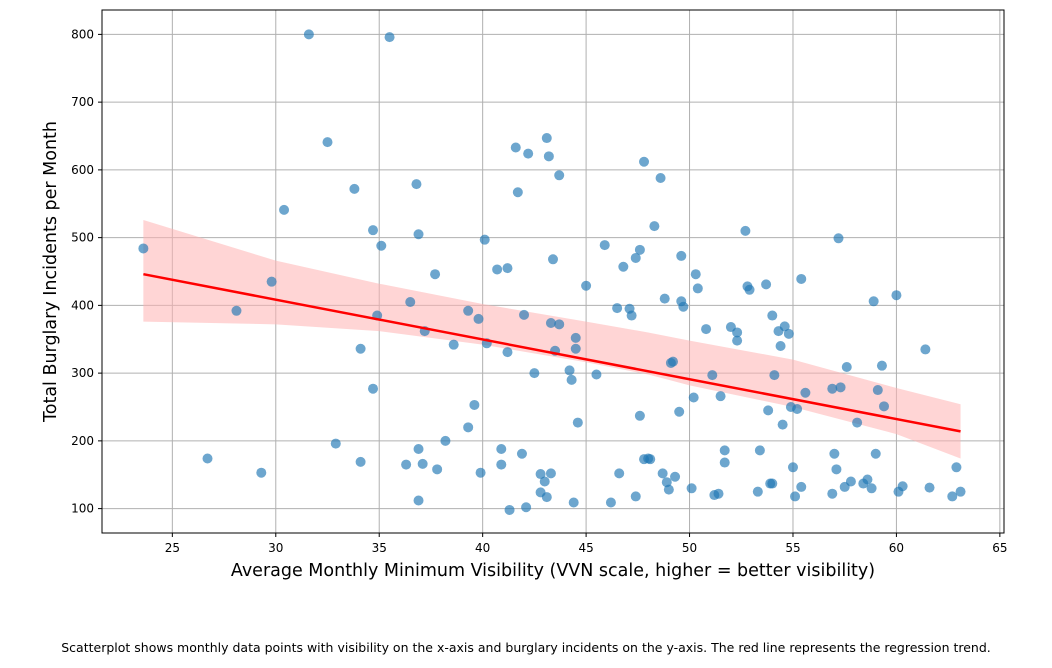  Describe the element at coordinates (82, 305) in the screenshot. I see `y-tick-label: 400` at that location.